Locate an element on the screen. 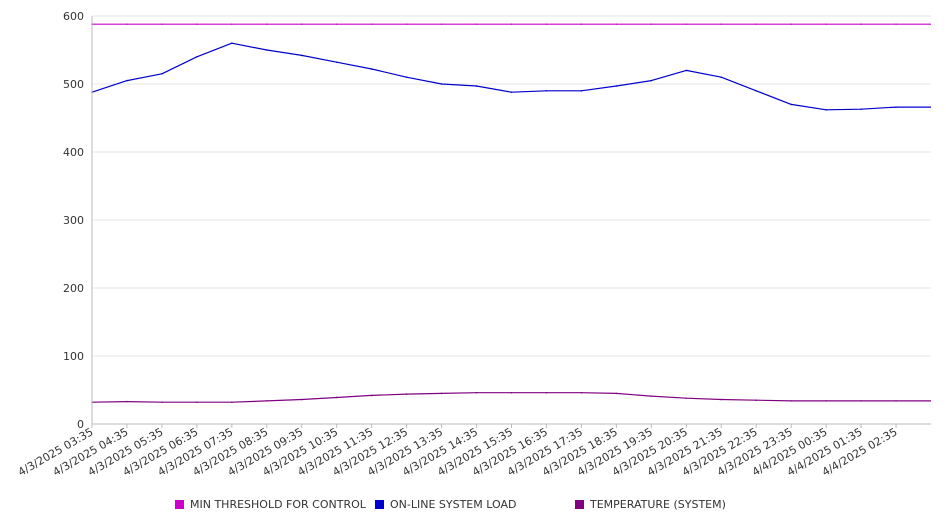  legend-item-system-load: ON-LINE SYSTEM LOAD is located at coordinates (445, 504).